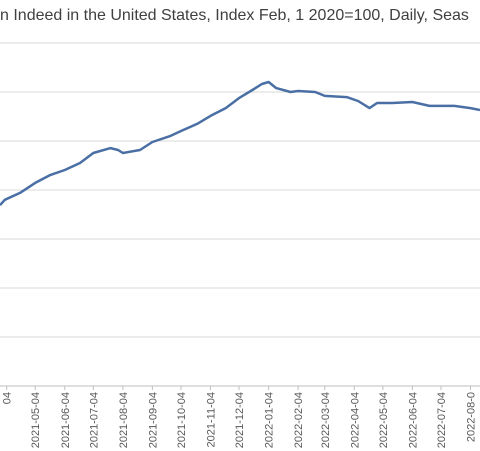 This screenshot has height=451, width=480. I want to click on x-tick-label: 2021-05-04, so click(36, 420).